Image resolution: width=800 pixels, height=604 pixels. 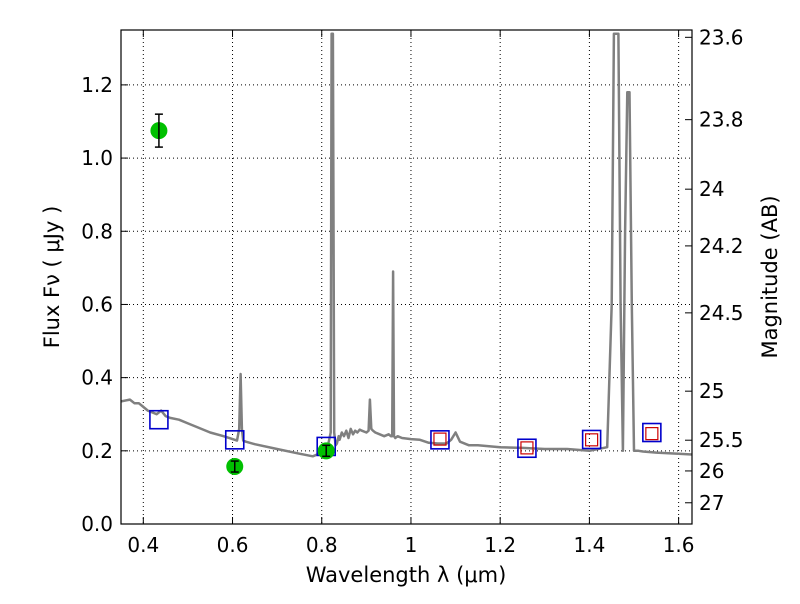 I want to click on right-tick-label: 23.6, so click(x=721, y=37).